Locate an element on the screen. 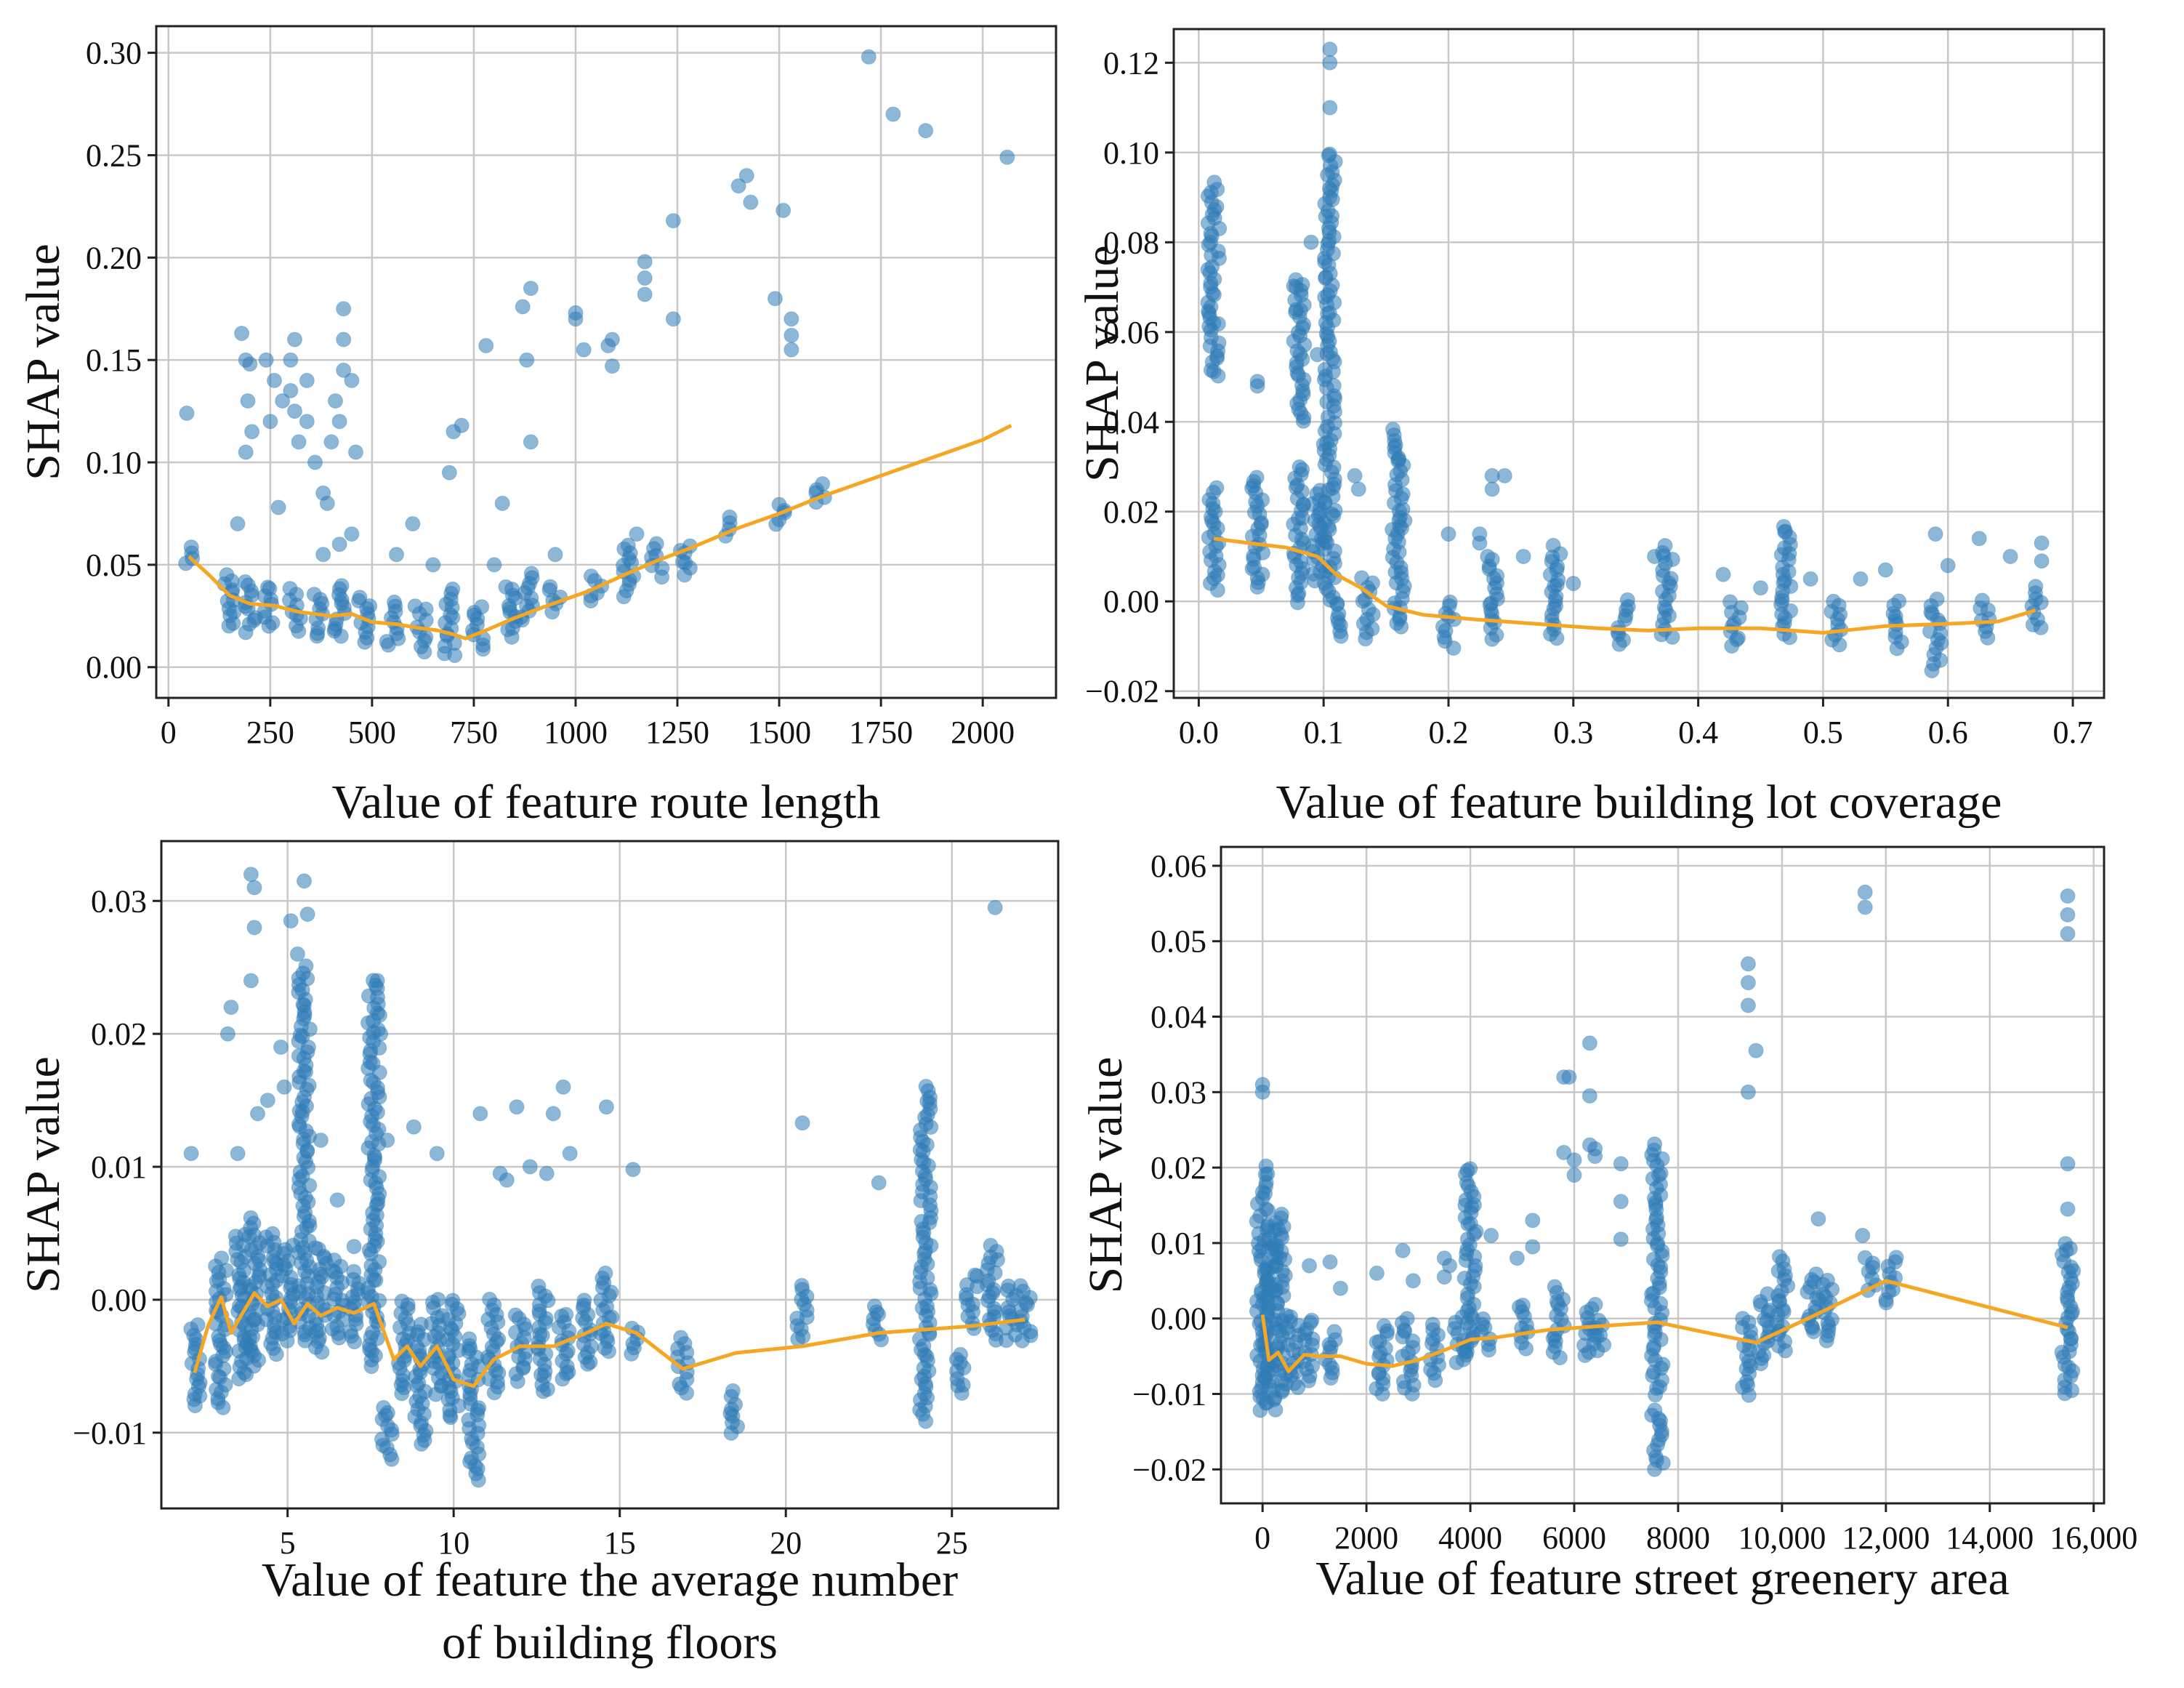 The width and height of the screenshot is (2184, 1688). x-tick-label: 250 is located at coordinates (270, 732).